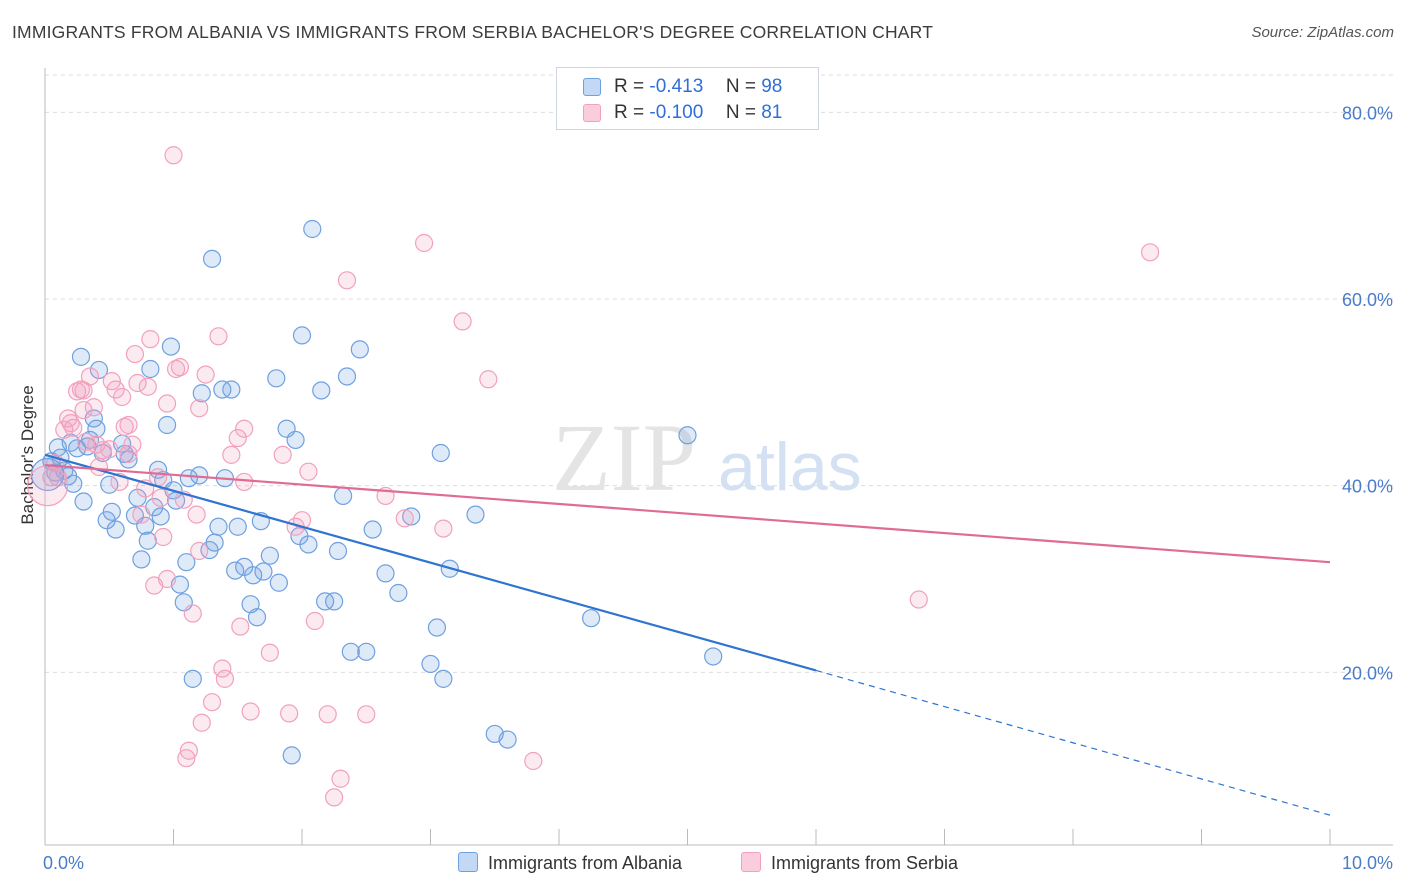  I want to click on bottom-legend-albania: Immigrants from Albania, so click(570, 863).